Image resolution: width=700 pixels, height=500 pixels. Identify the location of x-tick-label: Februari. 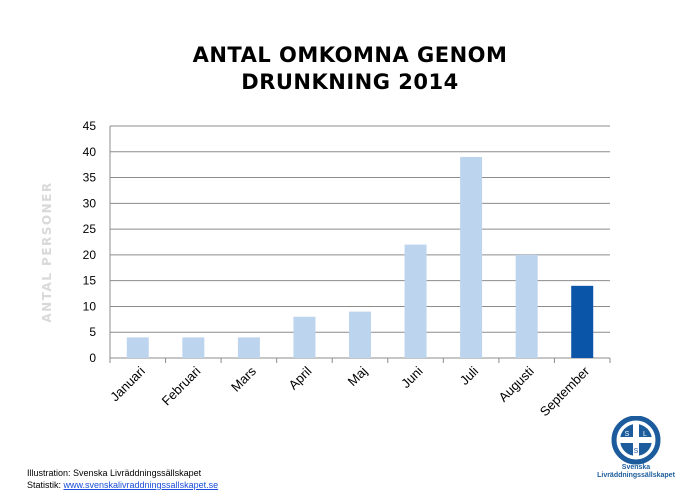
(181, 385).